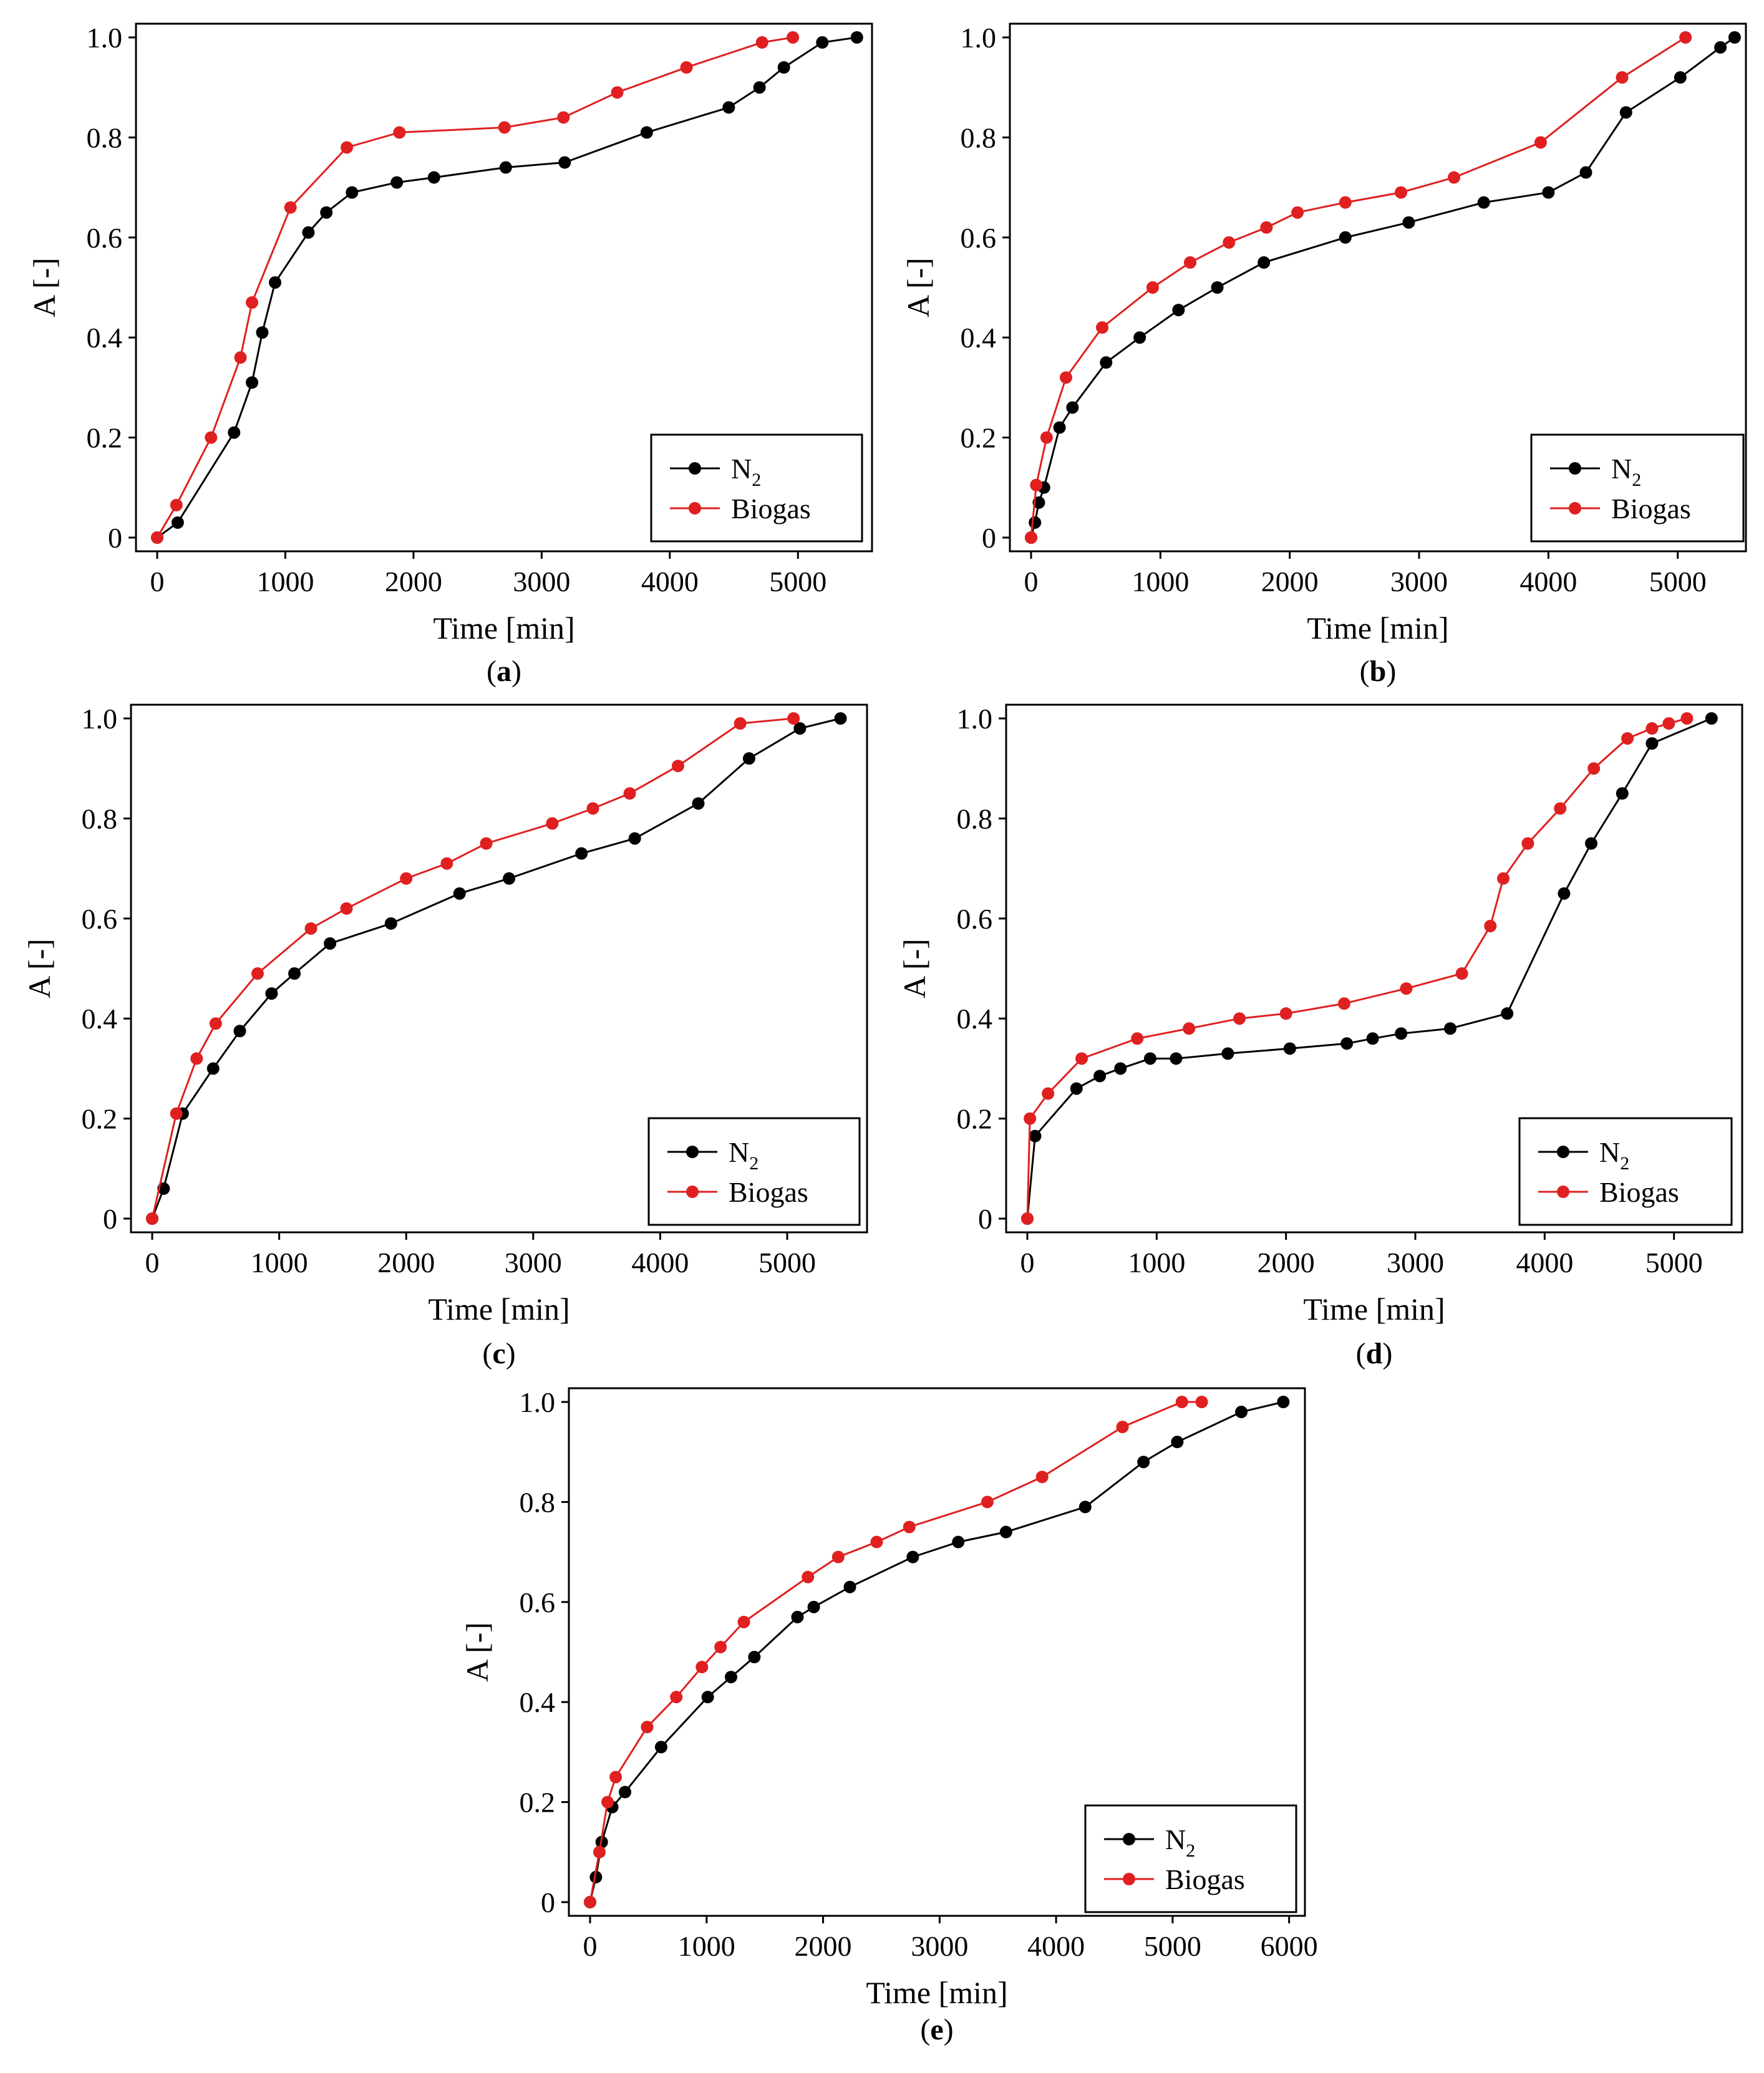 This screenshot has width=1764, height=2073. I want to click on x-tick-label: 2000, so click(406, 1262).